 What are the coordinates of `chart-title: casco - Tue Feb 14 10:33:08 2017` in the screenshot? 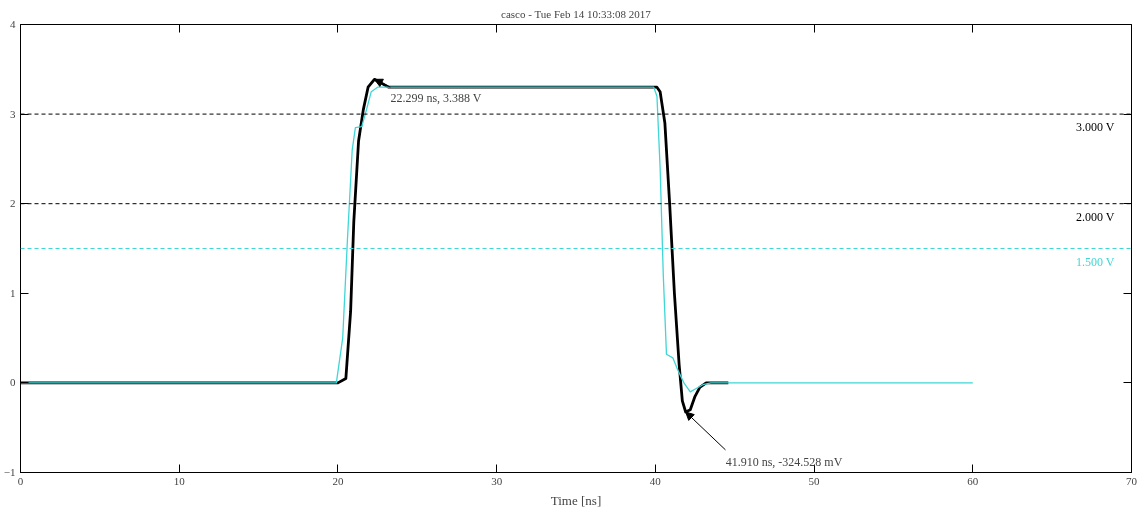 It's located at (576, 13).